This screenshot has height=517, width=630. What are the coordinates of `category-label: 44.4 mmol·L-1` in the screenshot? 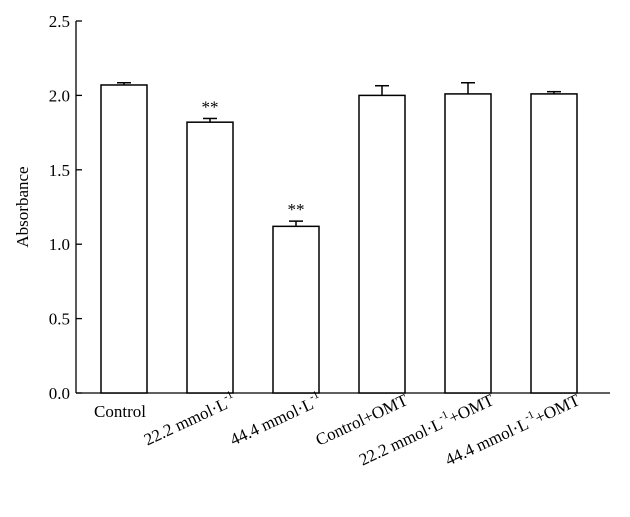 It's located at (275, 419).